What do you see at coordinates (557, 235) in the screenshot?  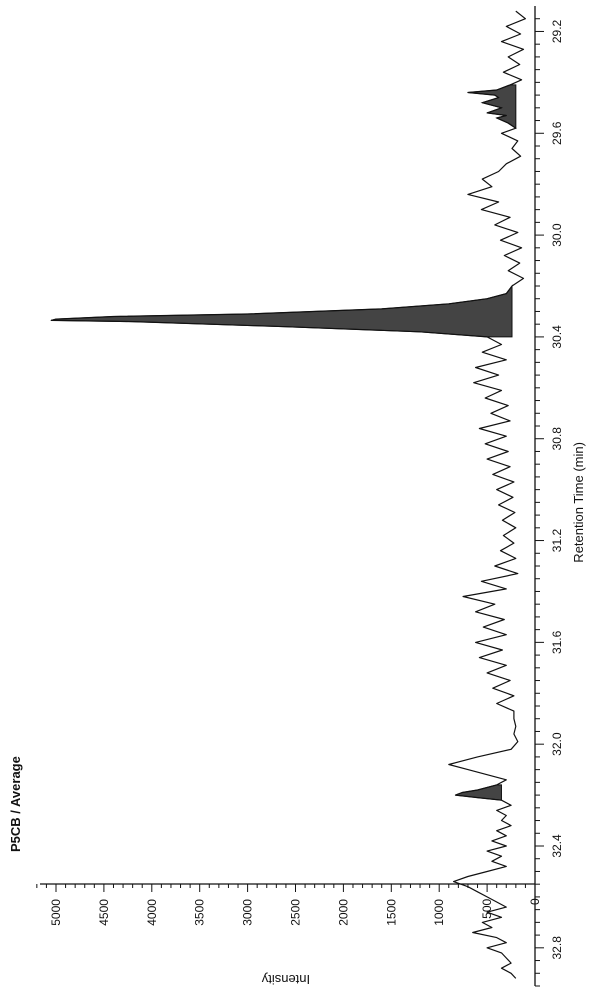 I see `x-tick-label: 30.0` at bounding box center [557, 235].